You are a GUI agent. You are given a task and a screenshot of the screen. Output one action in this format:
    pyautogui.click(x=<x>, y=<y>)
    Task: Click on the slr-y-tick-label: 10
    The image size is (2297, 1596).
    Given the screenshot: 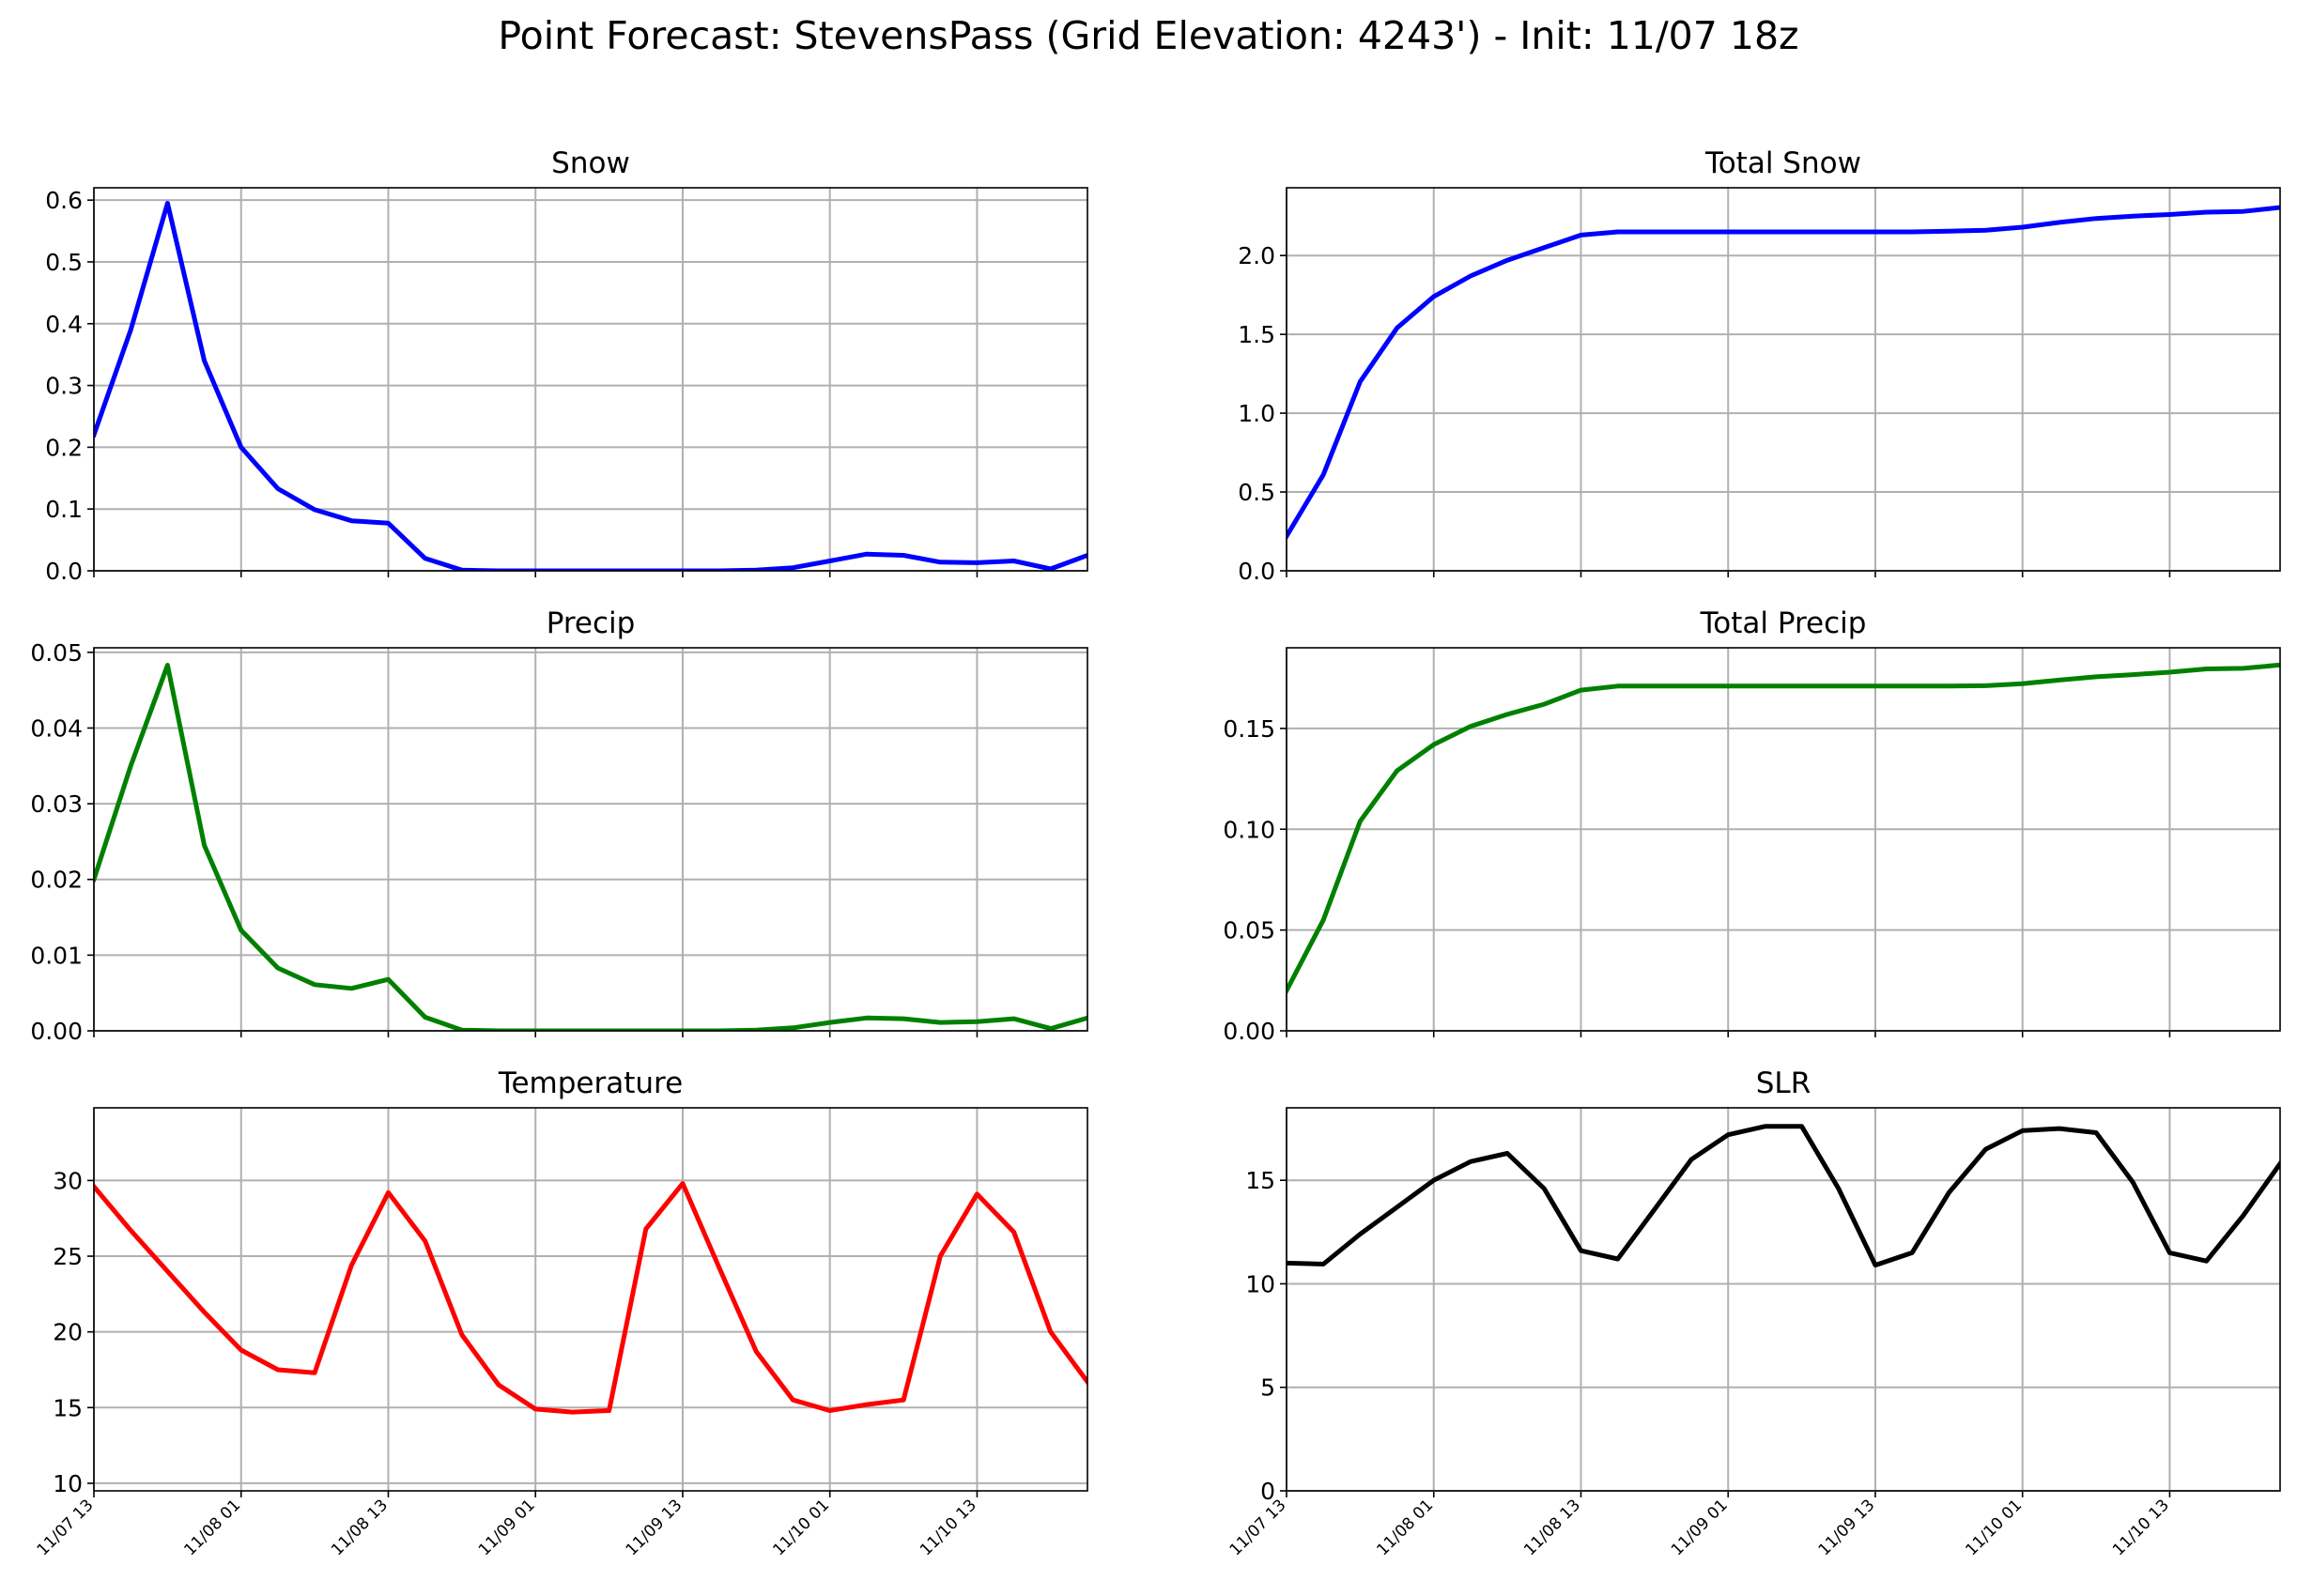 What is the action you would take?
    pyautogui.click(x=1260, y=1283)
    